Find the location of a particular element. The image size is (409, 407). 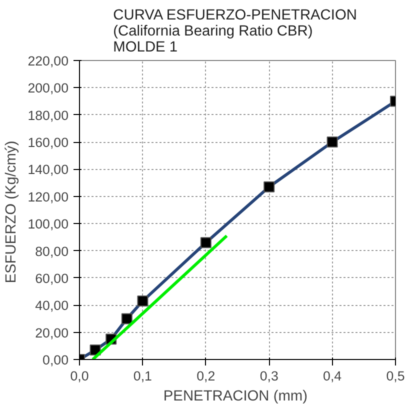

y-tick-label: 180,00 is located at coordinates (48, 115).